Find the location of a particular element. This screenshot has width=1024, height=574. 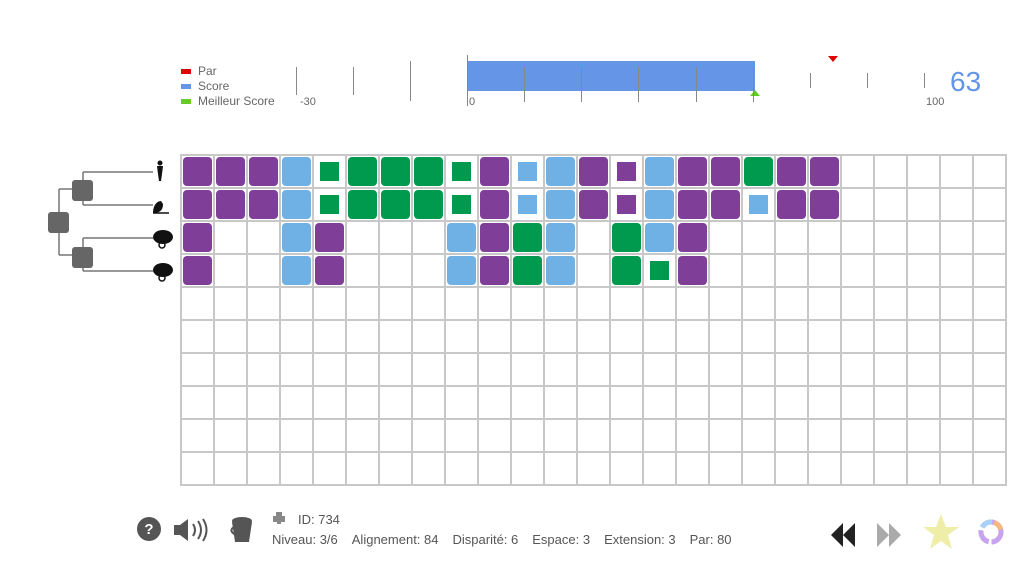

sound-icon is located at coordinates (190, 532).